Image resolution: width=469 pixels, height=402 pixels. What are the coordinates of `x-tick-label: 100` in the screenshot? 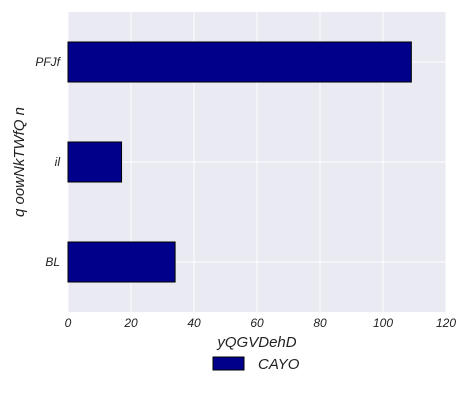 It's located at (383, 323).